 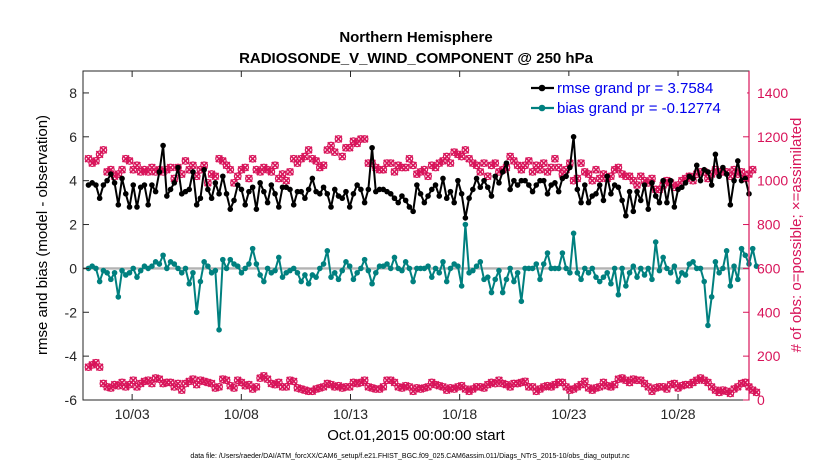 What do you see at coordinates (71, 400) in the screenshot?
I see `left-tick-label: -6` at bounding box center [71, 400].